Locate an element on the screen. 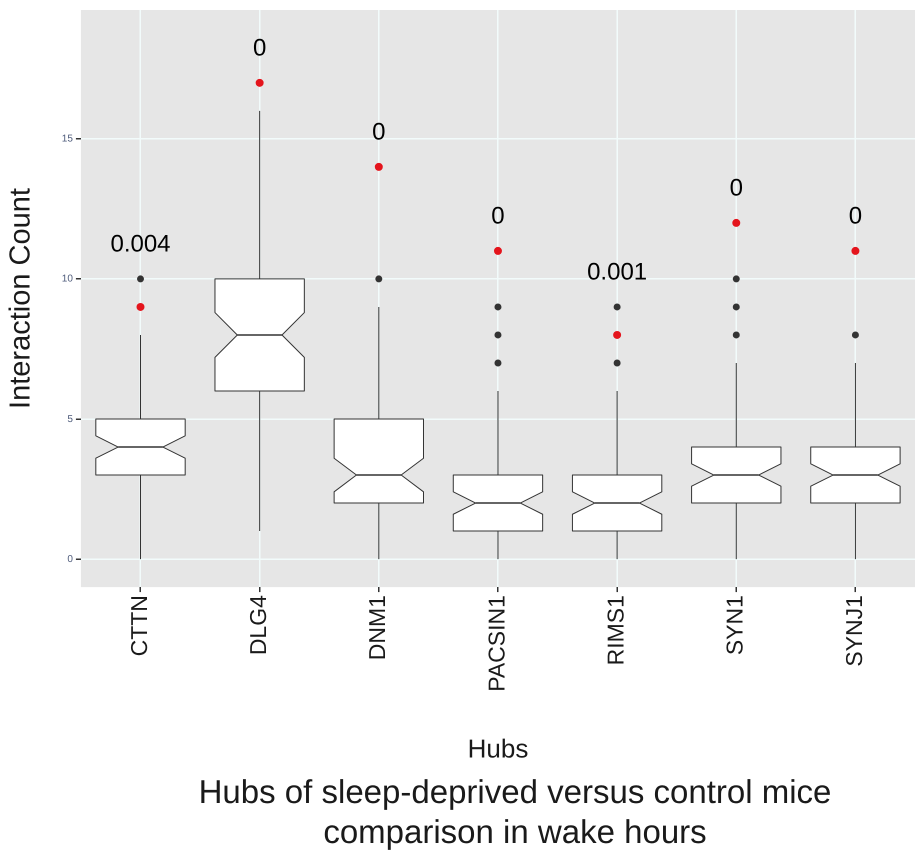 The width and height of the screenshot is (919, 861). y-tick-label: 15 is located at coordinates (68, 139).